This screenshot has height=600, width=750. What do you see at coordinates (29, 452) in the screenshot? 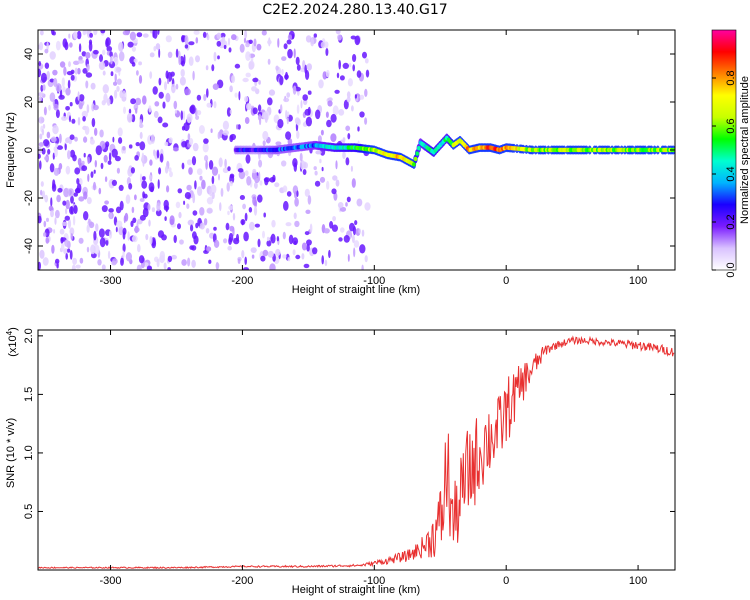
I see `y-tick-label: 1.0` at bounding box center [29, 452].